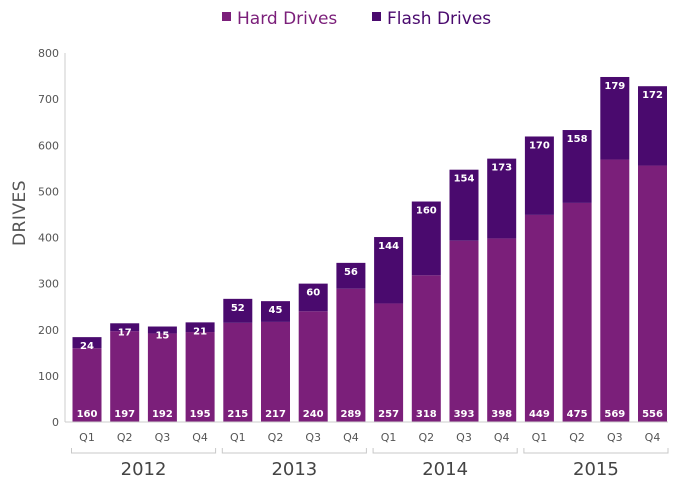  What do you see at coordinates (48, 145) in the screenshot?
I see `y-tick-label: 600` at bounding box center [48, 145].